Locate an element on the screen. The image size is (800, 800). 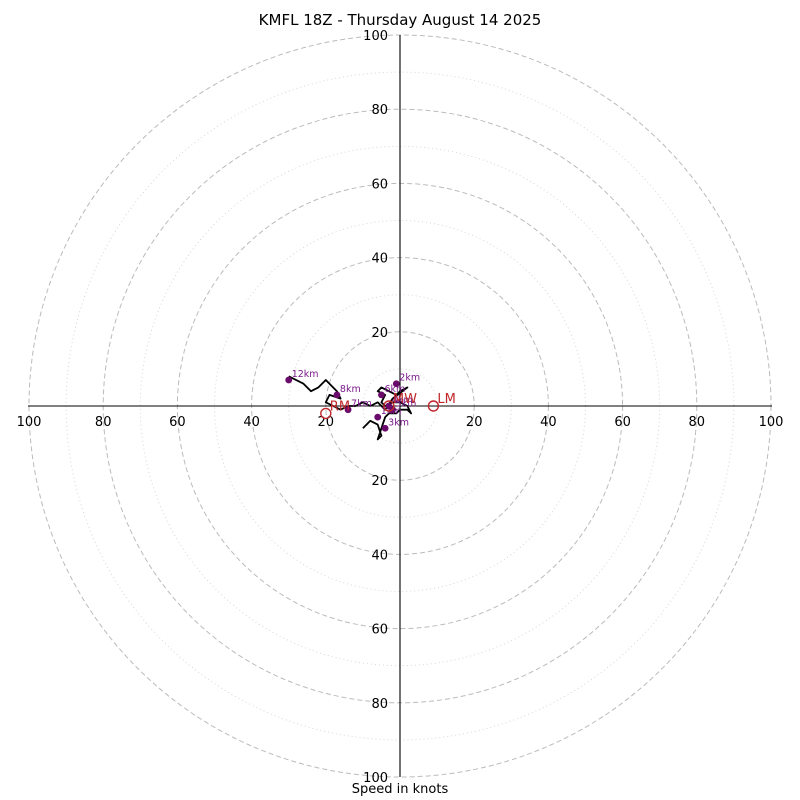
y-tick-top-80: 80 is located at coordinates (379, 110).